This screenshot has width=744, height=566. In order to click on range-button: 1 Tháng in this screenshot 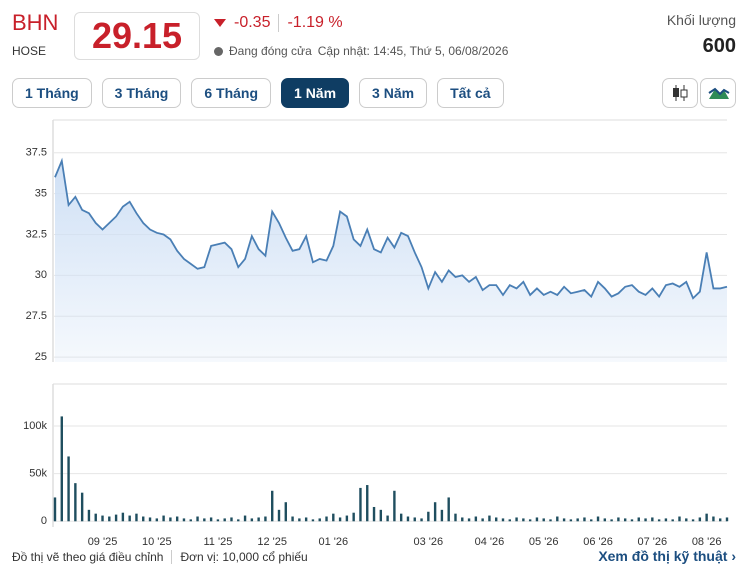, I will do `click(52, 93)`.